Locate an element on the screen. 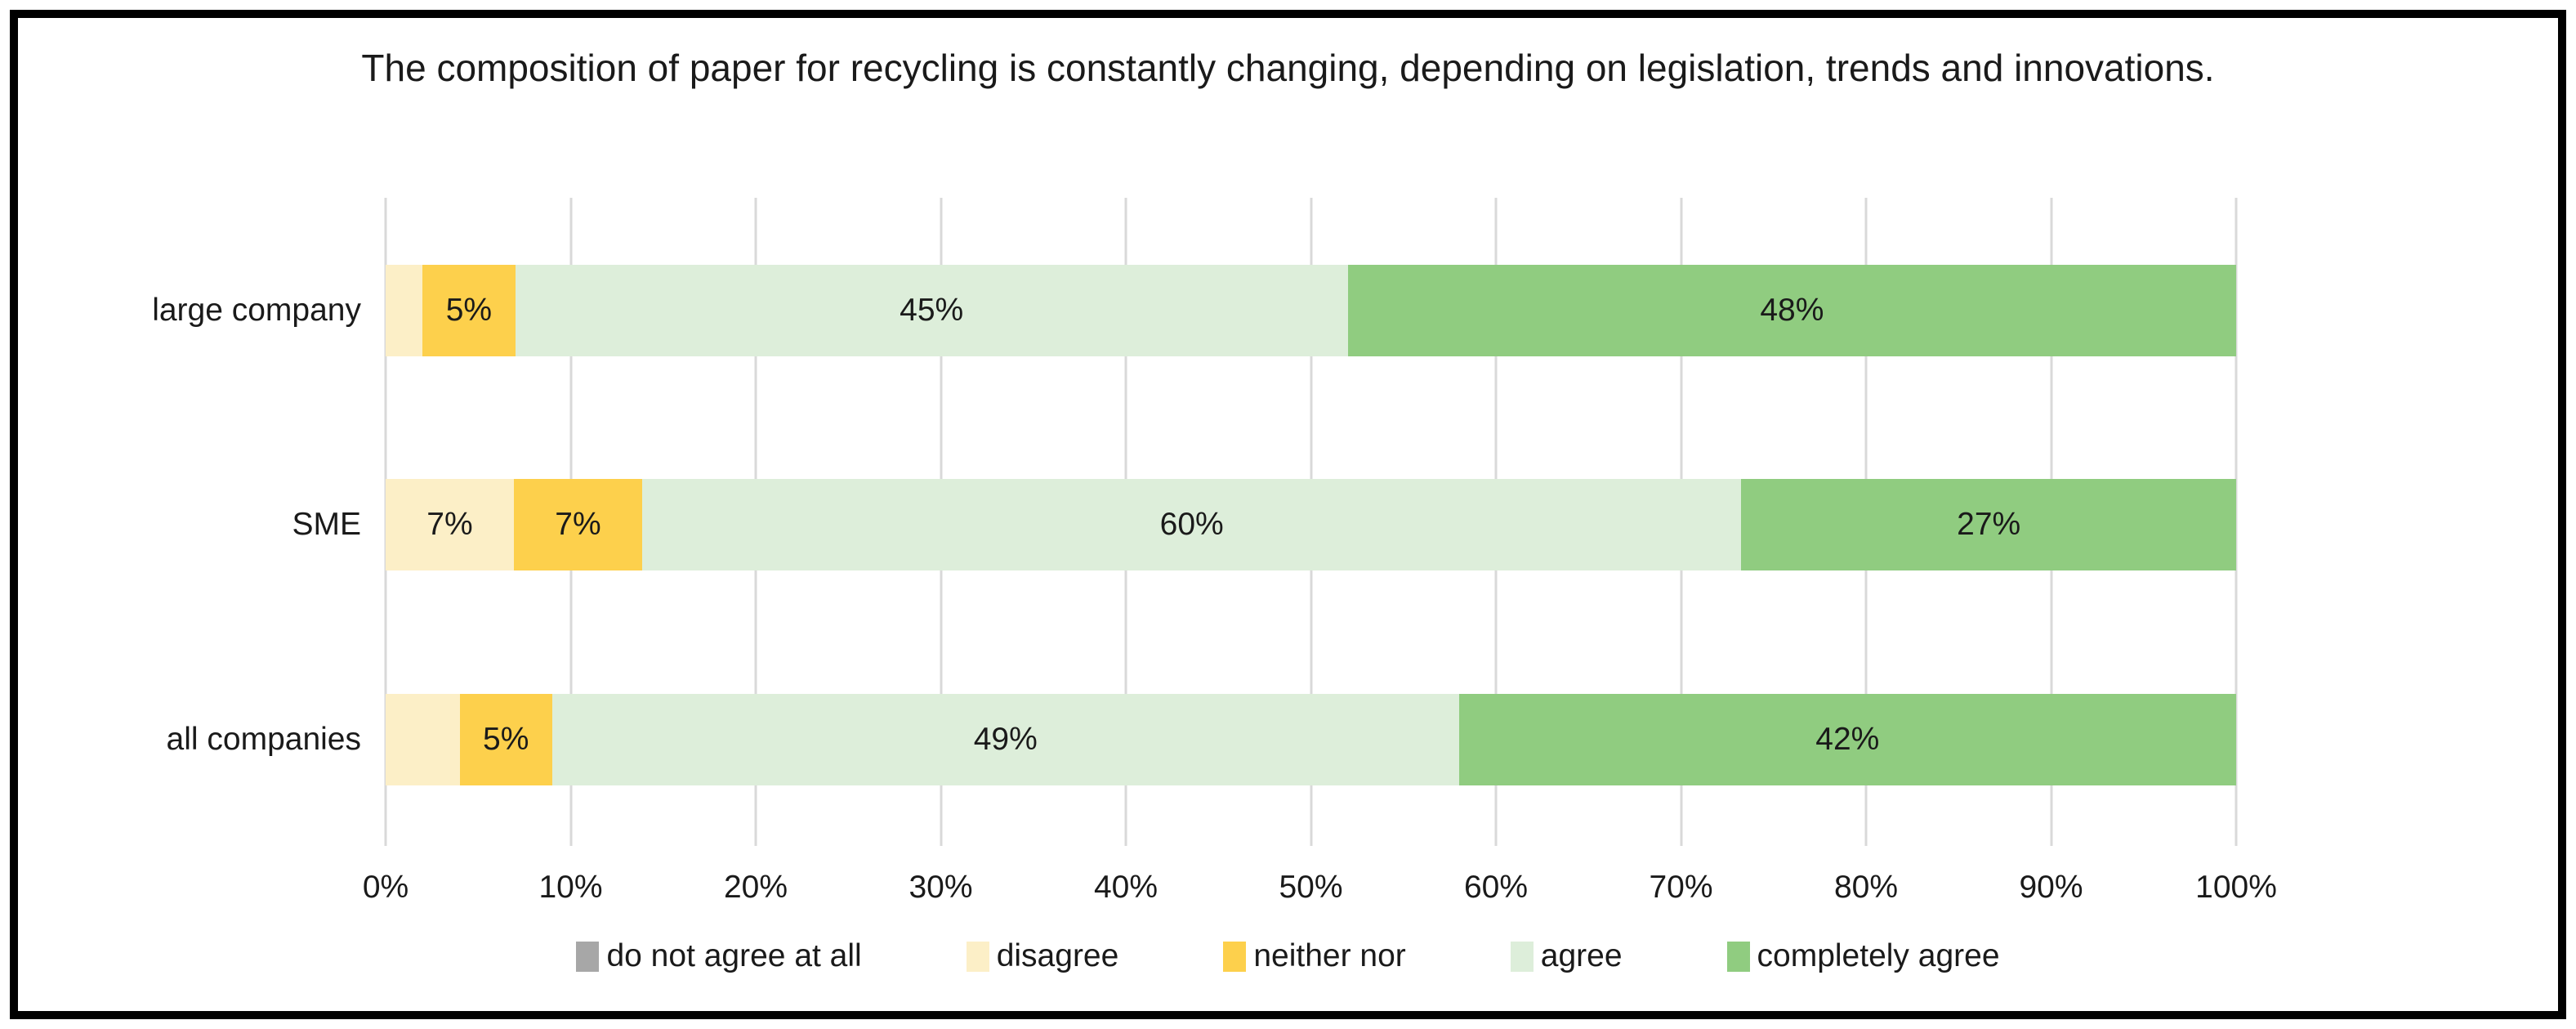 The image size is (2576, 1029). bar-row: 5% 45% 48% is located at coordinates (1311, 310).